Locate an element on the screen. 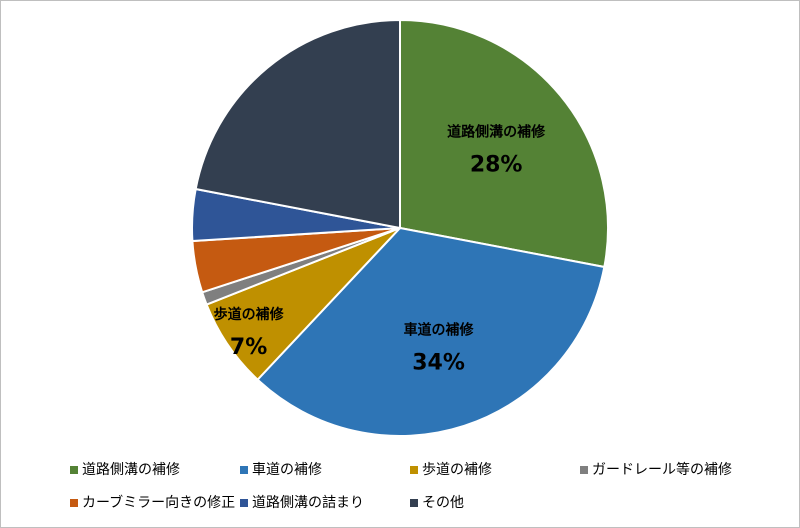  slice-value-label: 7% is located at coordinates (248, 347).